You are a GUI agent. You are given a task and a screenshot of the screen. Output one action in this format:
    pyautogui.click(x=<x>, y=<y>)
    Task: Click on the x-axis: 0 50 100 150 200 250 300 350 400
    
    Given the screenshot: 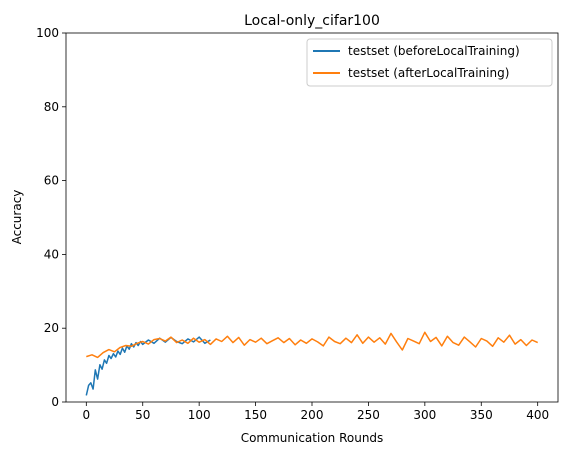 What is the action you would take?
    pyautogui.click(x=315, y=412)
    